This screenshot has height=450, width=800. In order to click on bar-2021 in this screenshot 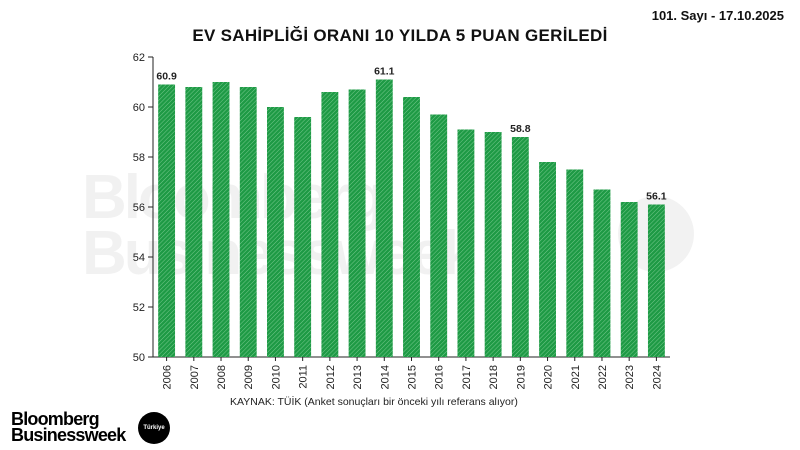, I will do `click(575, 263)`.